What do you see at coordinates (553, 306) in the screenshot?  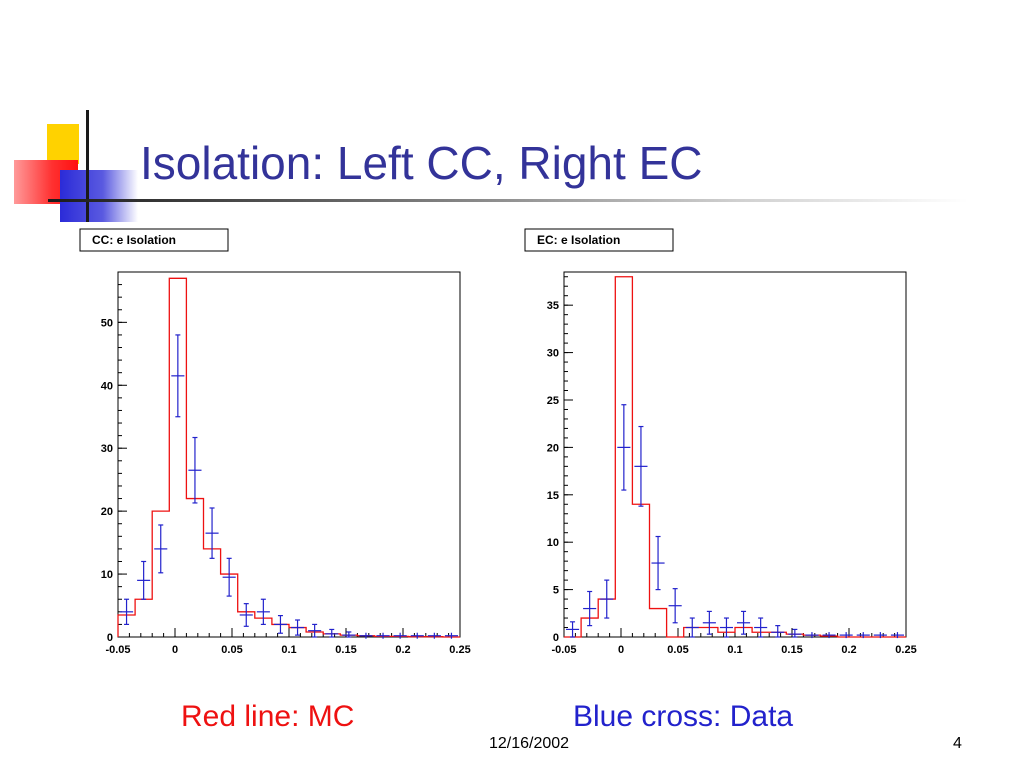 I see `y-tick-label: 35` at bounding box center [553, 306].